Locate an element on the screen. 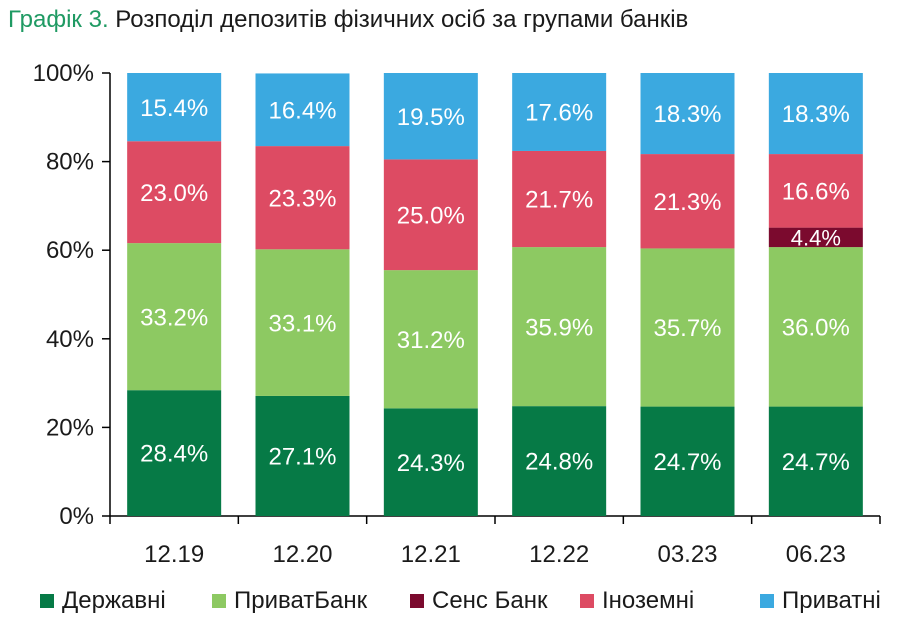  legend-item: Державні is located at coordinates (103, 601).